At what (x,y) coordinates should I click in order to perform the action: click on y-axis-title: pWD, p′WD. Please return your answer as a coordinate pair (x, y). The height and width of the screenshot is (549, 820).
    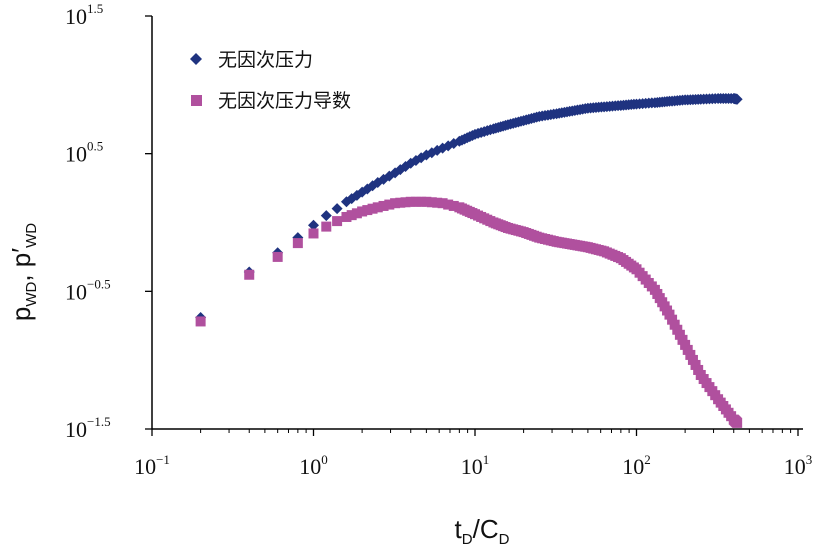
    Looking at the image, I should click on (23, 272).